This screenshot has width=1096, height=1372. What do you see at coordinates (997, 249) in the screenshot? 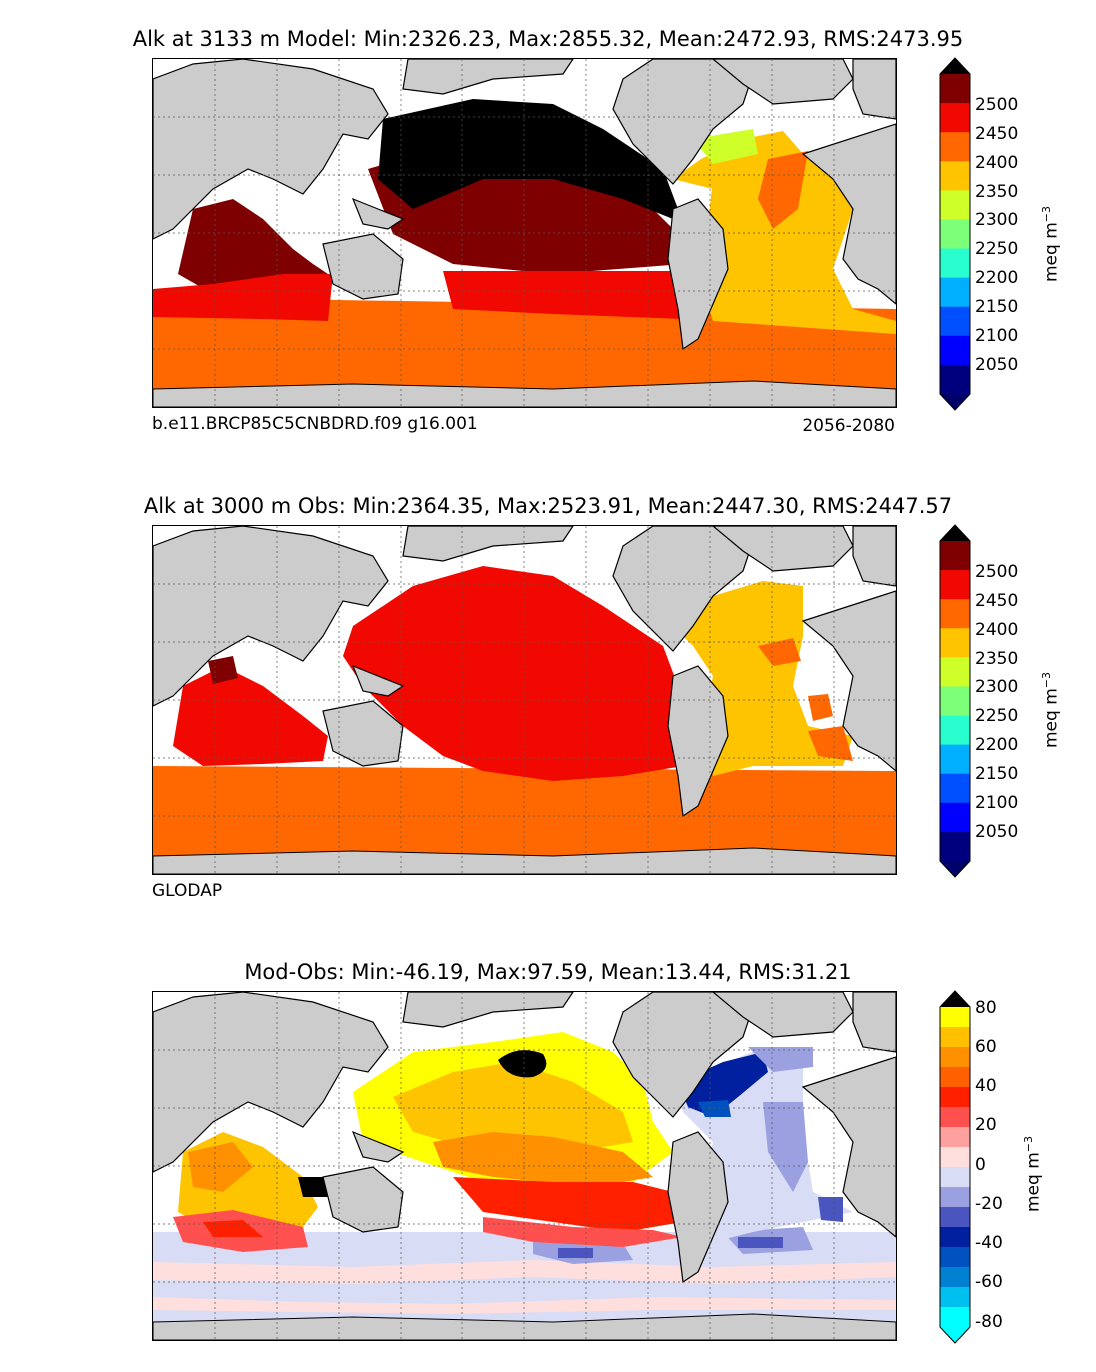
I see `model-tick-label: 2250` at bounding box center [997, 249].